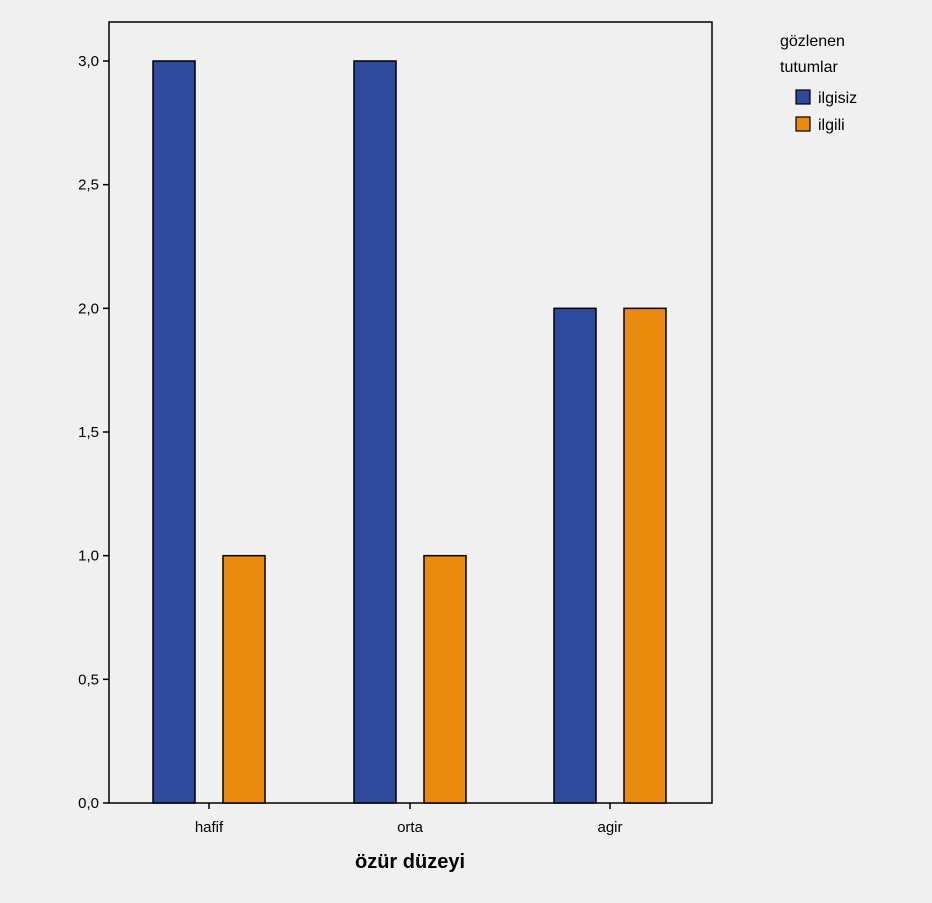 This screenshot has height=903, width=932. Describe the element at coordinates (445, 679) in the screenshot. I see `bar-ilgili-orta` at that location.